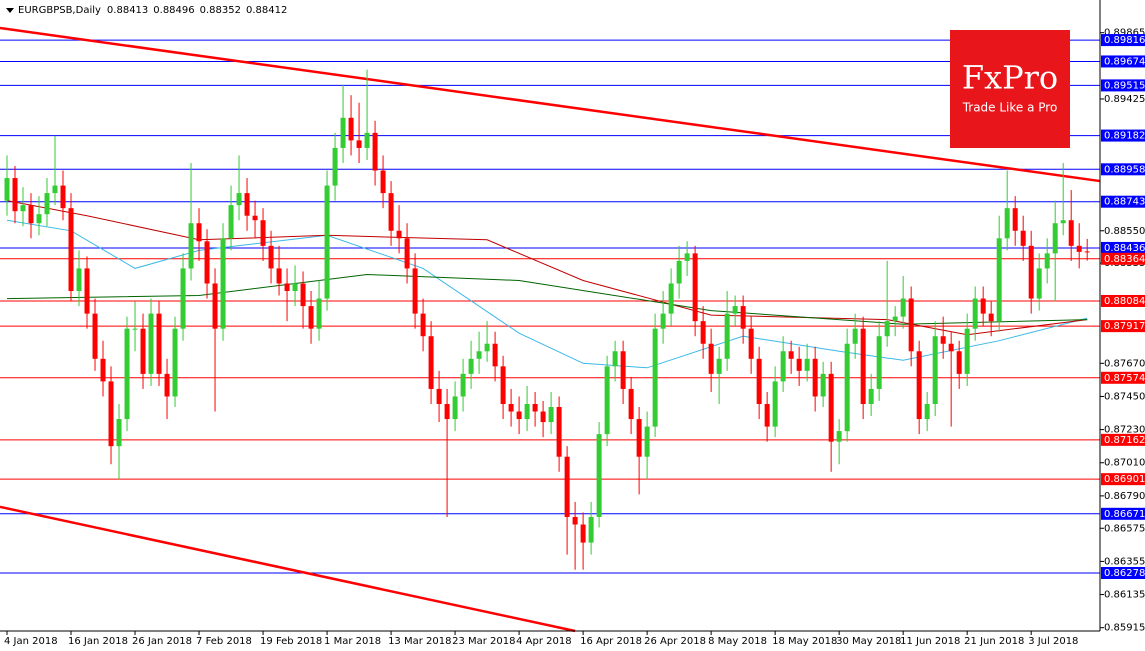 The image size is (1145, 651). I want to click on low: 0.88352, so click(220, 10).